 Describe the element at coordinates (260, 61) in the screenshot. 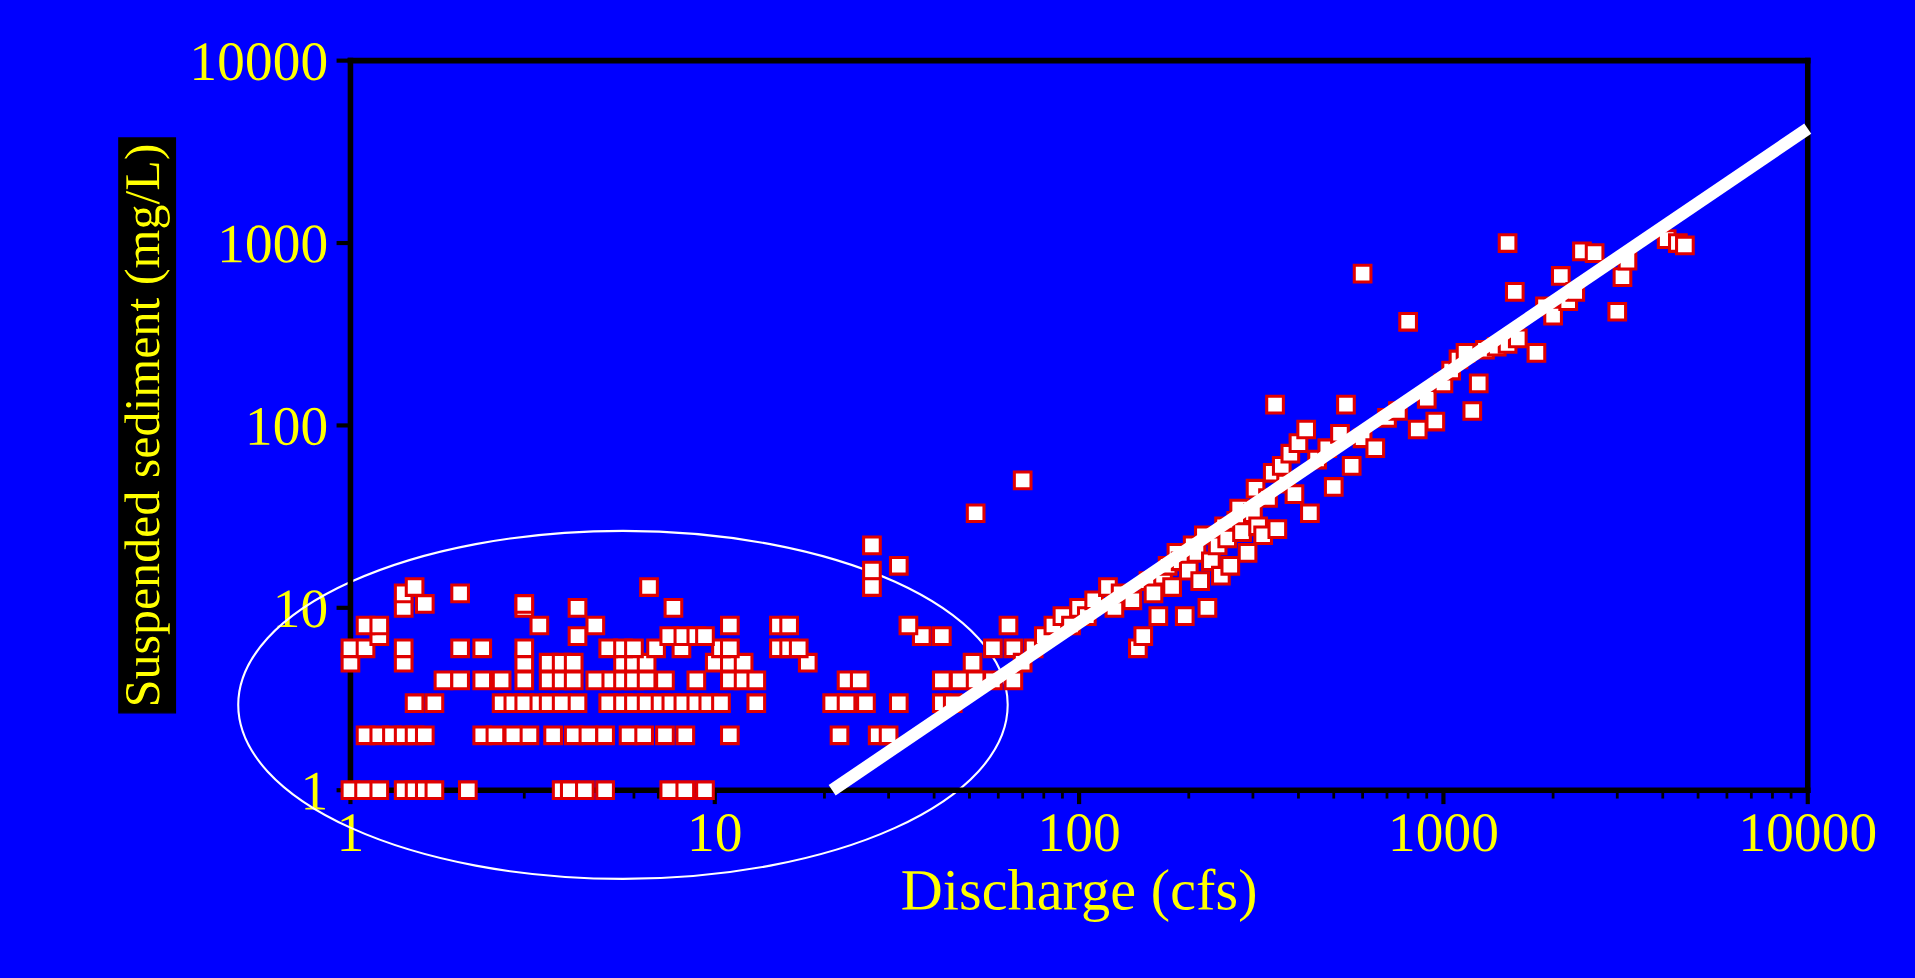

I see `y-tick-label: 10000` at that location.